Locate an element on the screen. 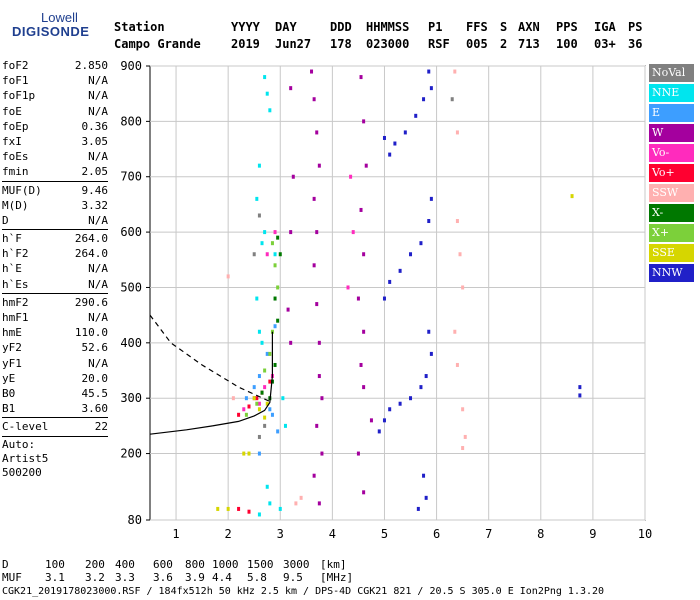 The image size is (700, 600). x-tick-label: 7 is located at coordinates (488, 534).